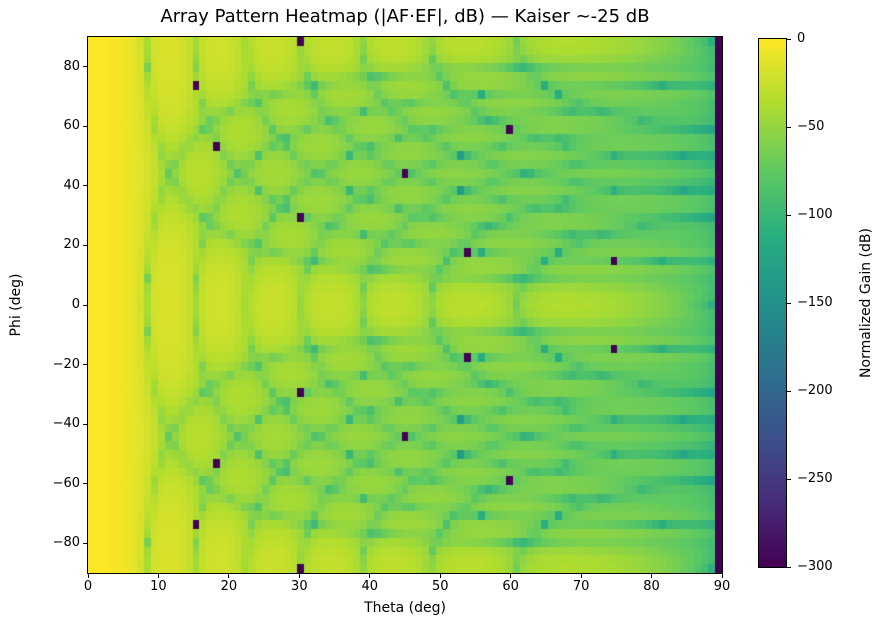 This screenshot has height=637, width=885. Describe the element at coordinates (811, 126) in the screenshot. I see `colorbar-tick-label: −50` at that location.